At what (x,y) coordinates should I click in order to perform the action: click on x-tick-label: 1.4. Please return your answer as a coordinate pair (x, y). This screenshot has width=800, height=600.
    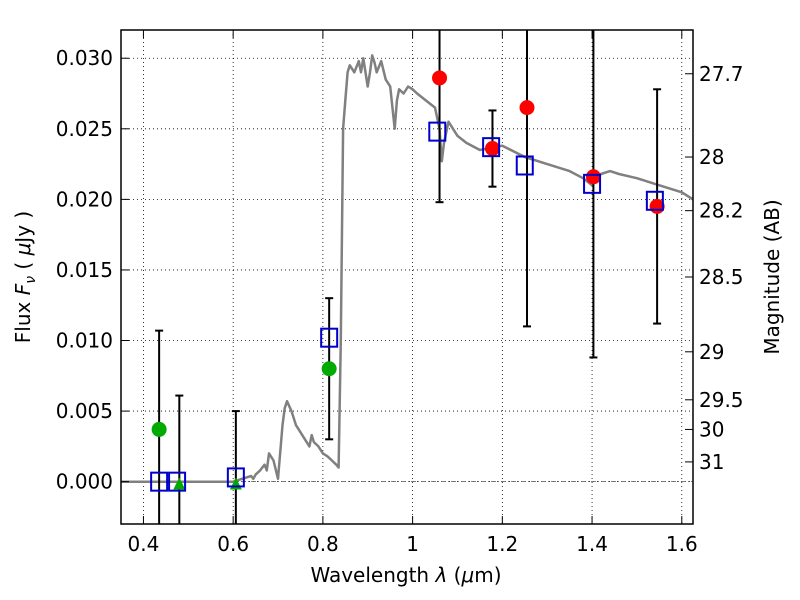
    Looking at the image, I should click on (592, 544).